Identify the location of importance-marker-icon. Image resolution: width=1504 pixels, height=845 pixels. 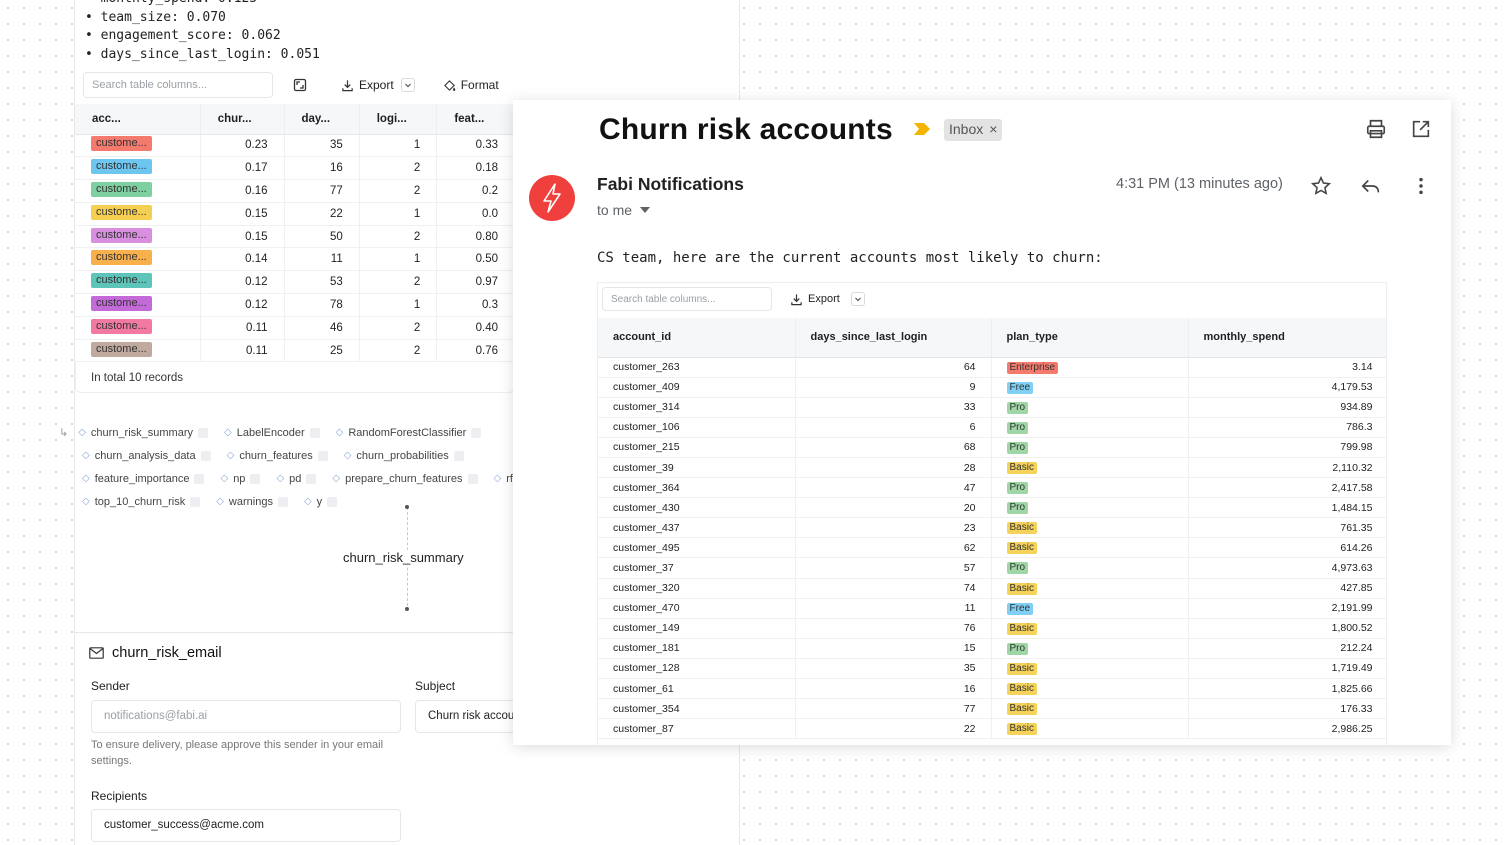
(922, 129).